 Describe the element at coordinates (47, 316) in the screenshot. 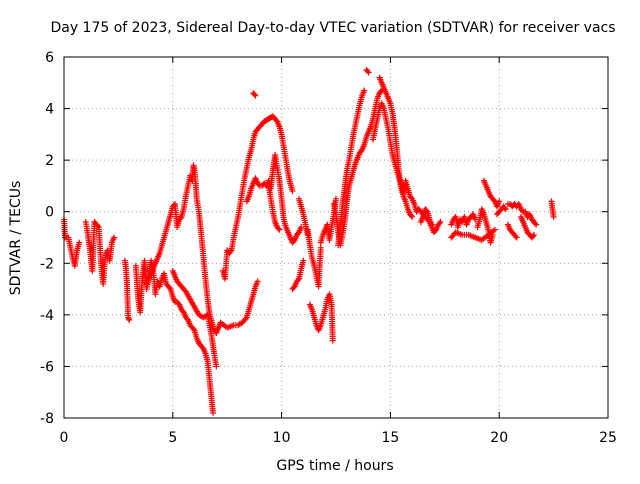

I see `y-tick-label: -4` at that location.